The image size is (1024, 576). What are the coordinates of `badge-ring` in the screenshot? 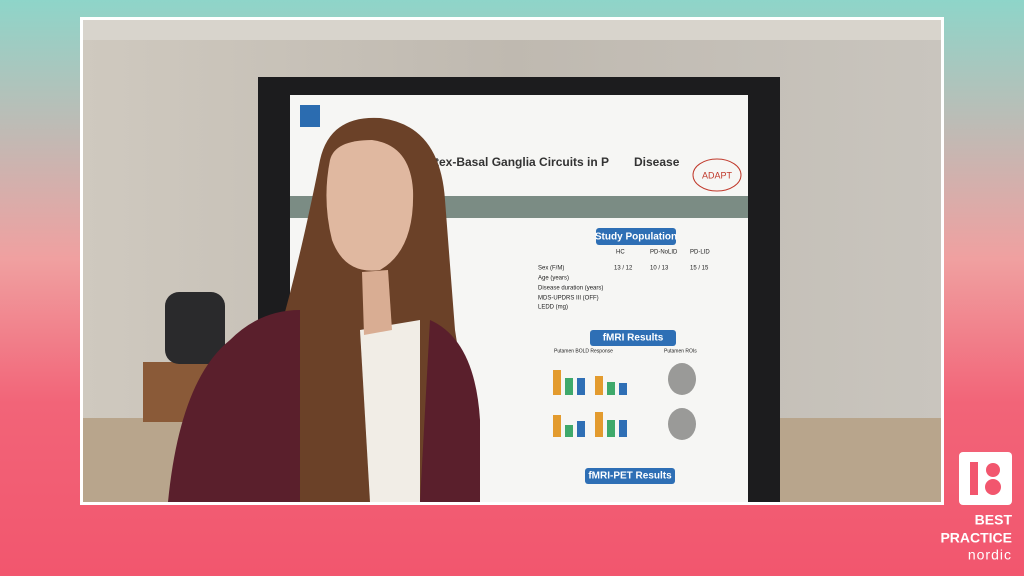 It's located at (717, 175).